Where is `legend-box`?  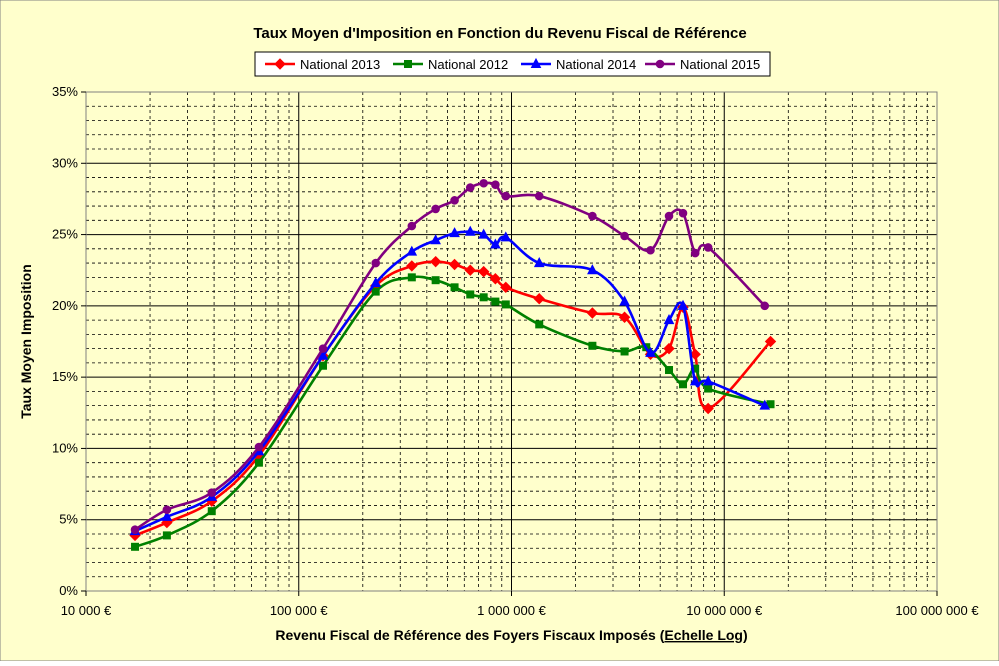
legend-box is located at coordinates (512, 64).